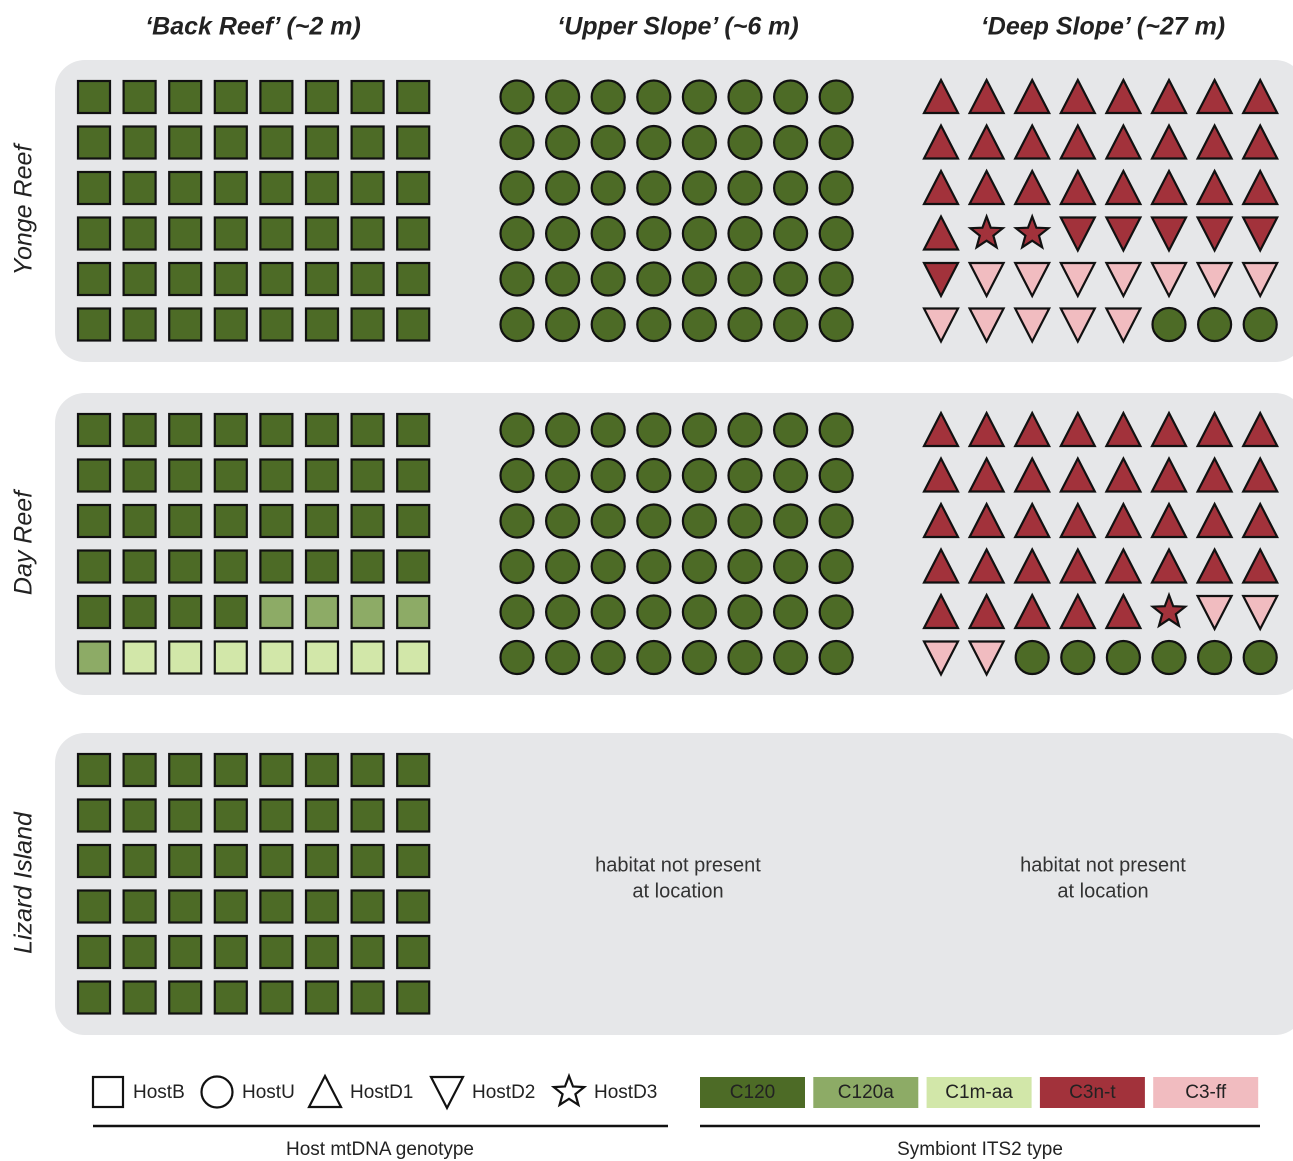 The image size is (1293, 1161). I want to click on symbiont-label: C120, so click(752, 1092).